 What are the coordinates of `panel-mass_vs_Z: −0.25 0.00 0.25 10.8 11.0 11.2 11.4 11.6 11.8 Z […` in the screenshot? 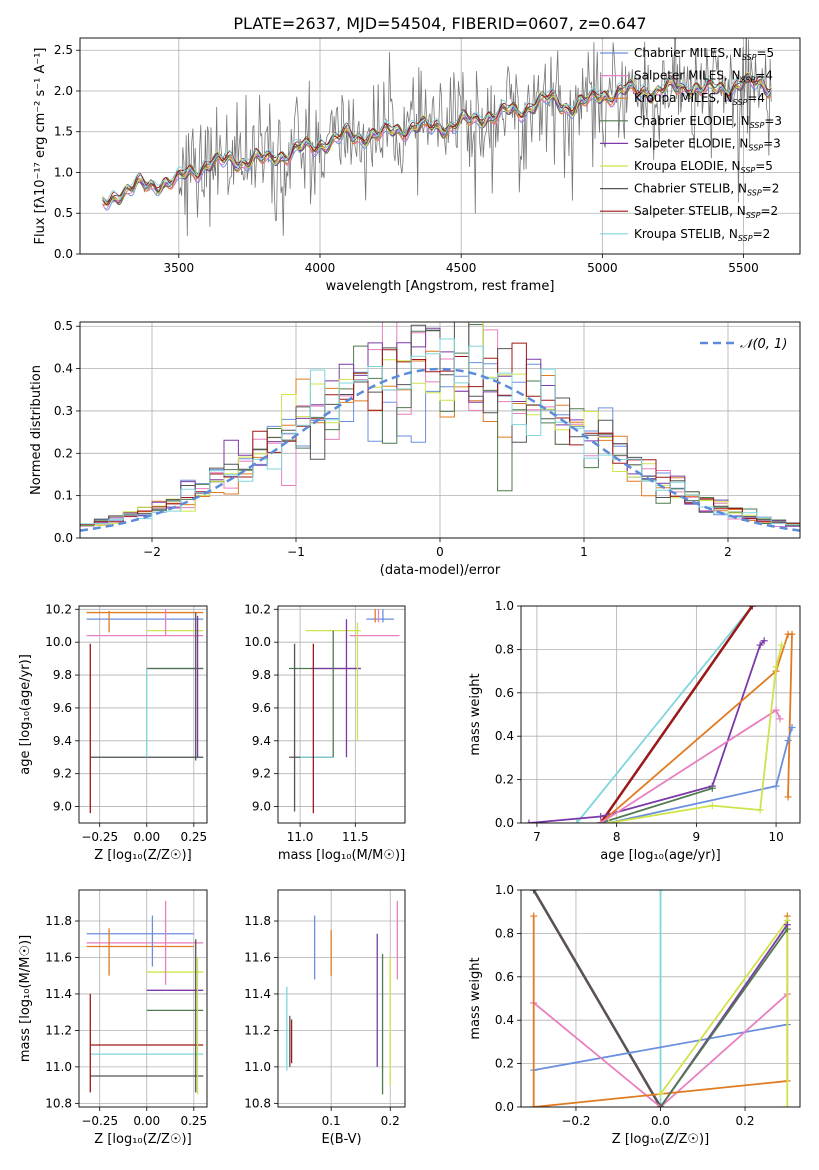 It's located at (113, 1018).